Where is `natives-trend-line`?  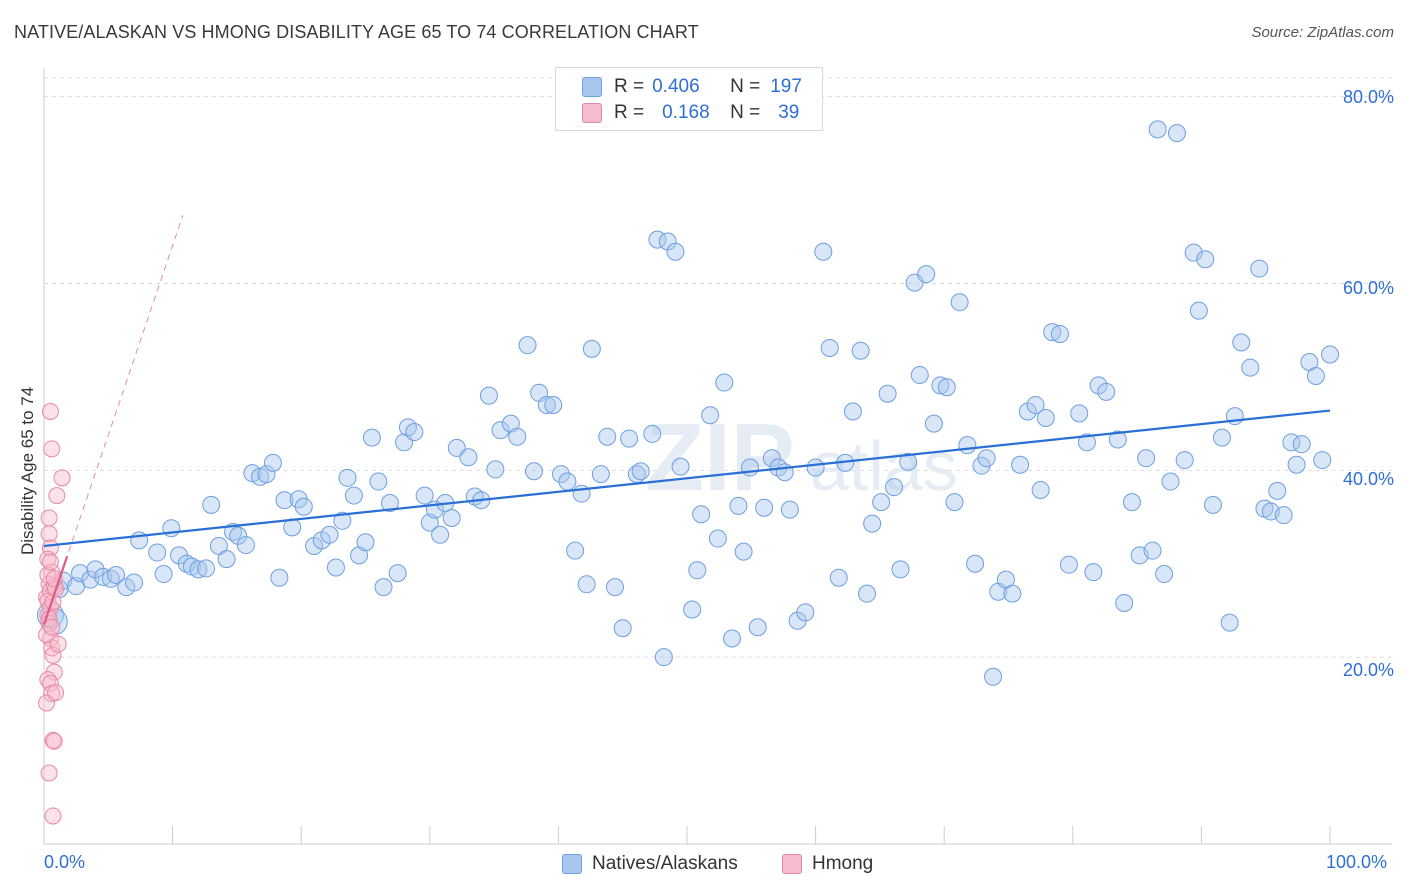
natives-trend-line is located at coordinates (687, 478).